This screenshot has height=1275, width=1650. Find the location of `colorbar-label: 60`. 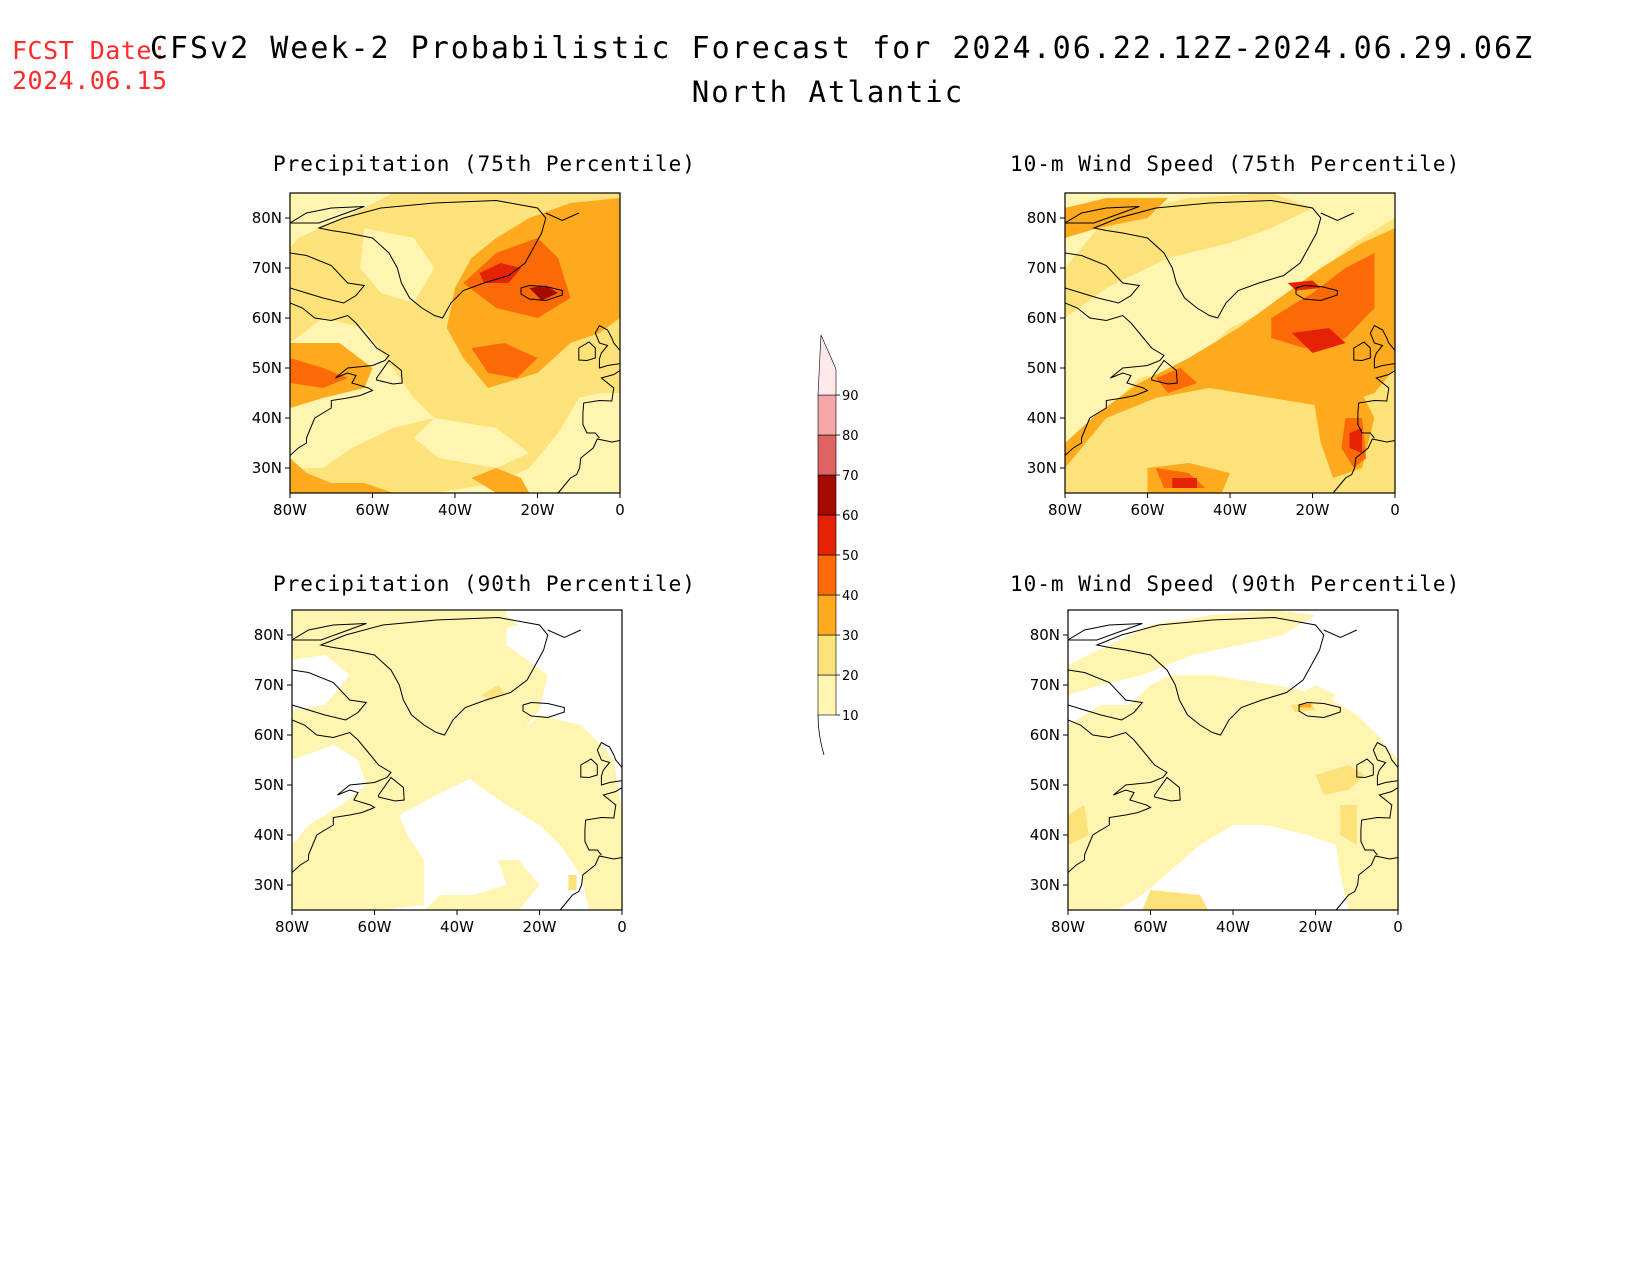

colorbar-label: 60 is located at coordinates (850, 516).